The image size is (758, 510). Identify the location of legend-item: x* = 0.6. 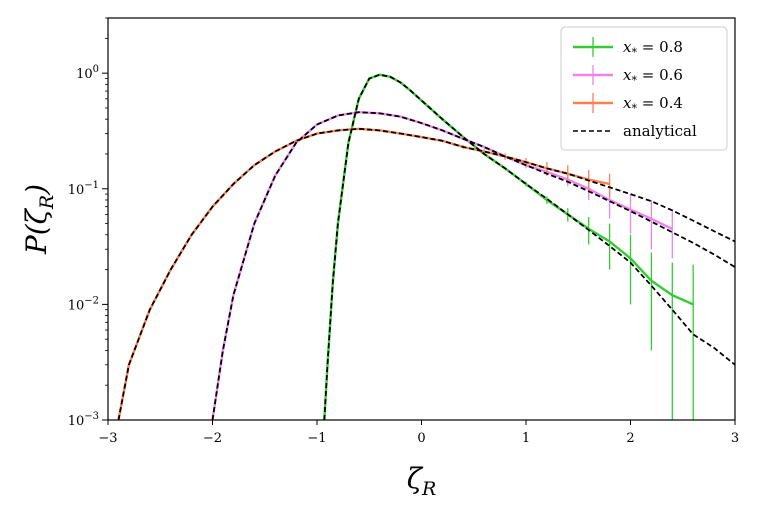
(628, 76).